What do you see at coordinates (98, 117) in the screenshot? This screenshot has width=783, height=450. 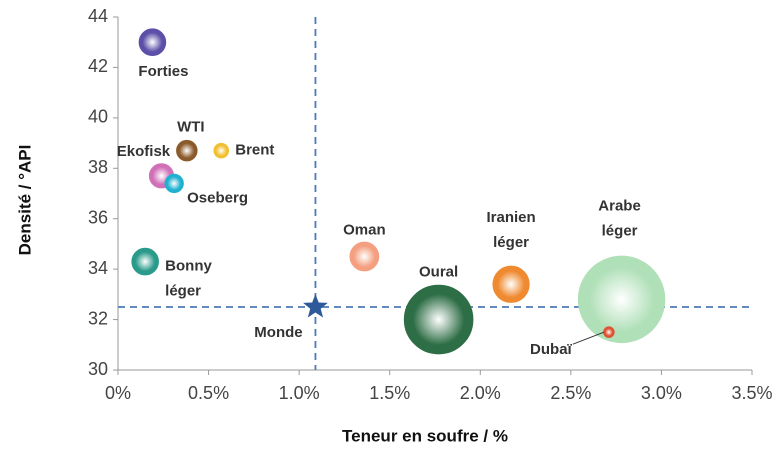 I see `y-tick-label: 40` at bounding box center [98, 117].